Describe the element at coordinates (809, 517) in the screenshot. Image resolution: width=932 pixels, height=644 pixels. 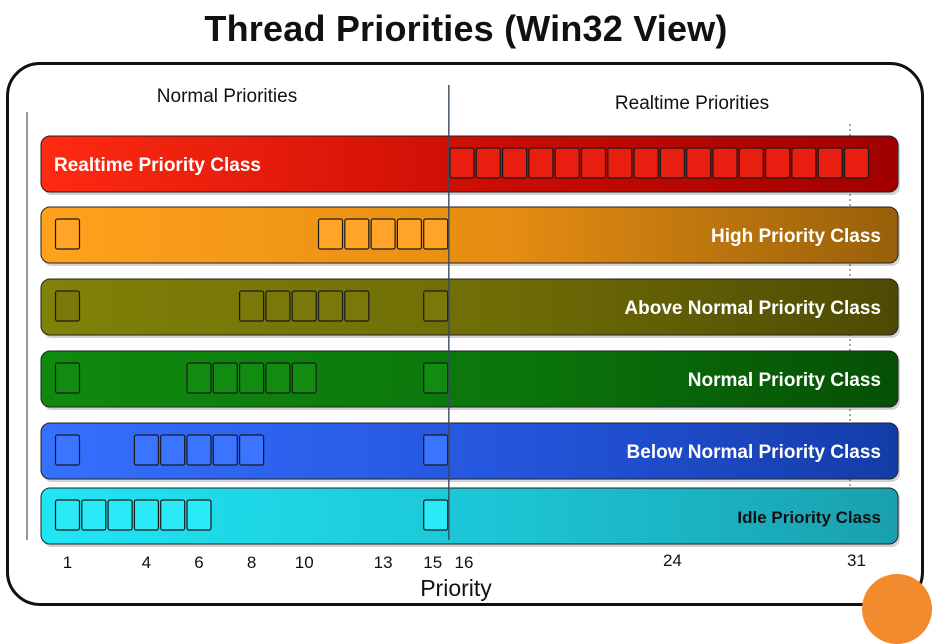
I see `band-label-idle: Idle Priority Class` at that location.